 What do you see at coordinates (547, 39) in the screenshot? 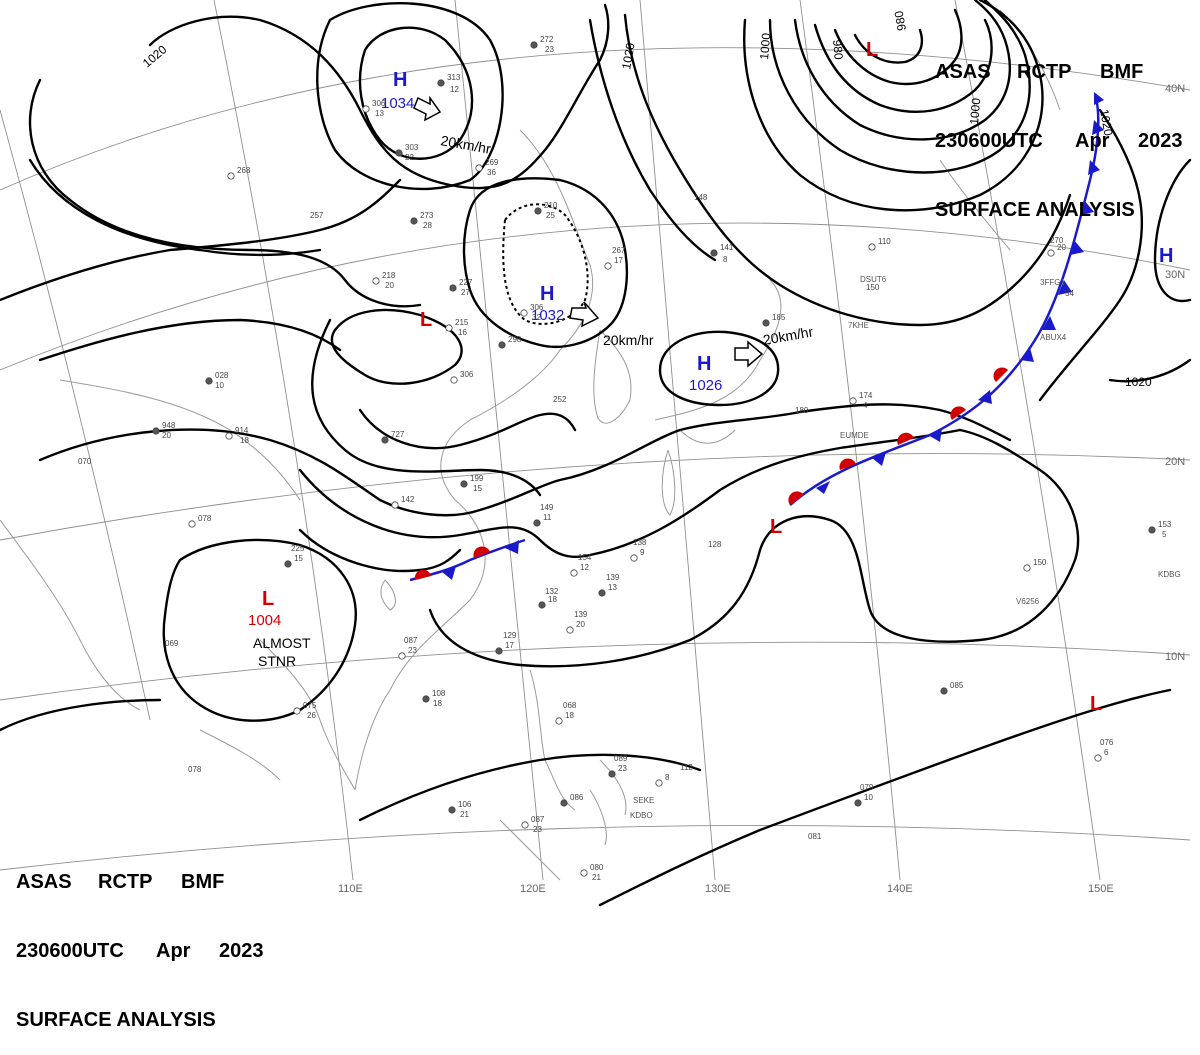
I see `station-value: 272` at bounding box center [547, 39].